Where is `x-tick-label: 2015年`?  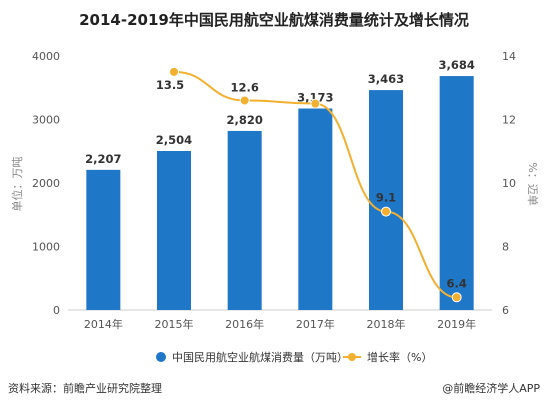 x-tick-label: 2015年 is located at coordinates (174, 324).